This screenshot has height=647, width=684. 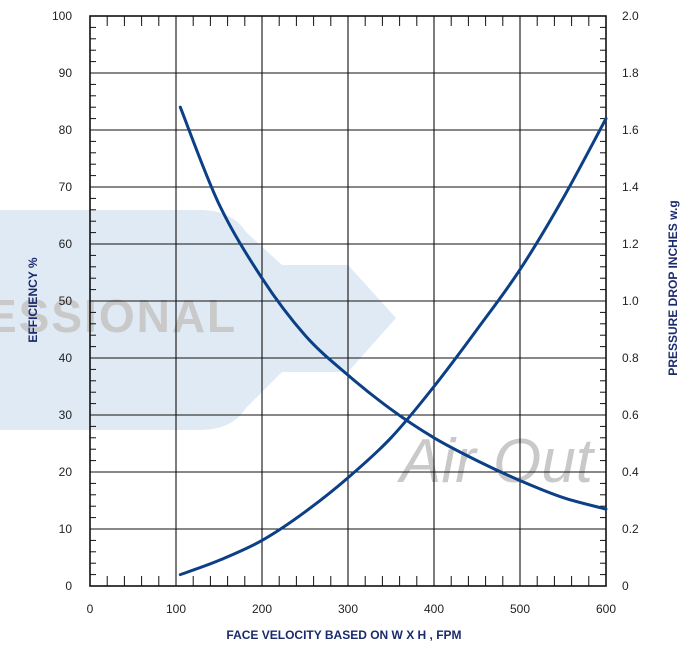 What do you see at coordinates (66, 529) in the screenshot?
I see `left-y-tick-label: 10` at bounding box center [66, 529].